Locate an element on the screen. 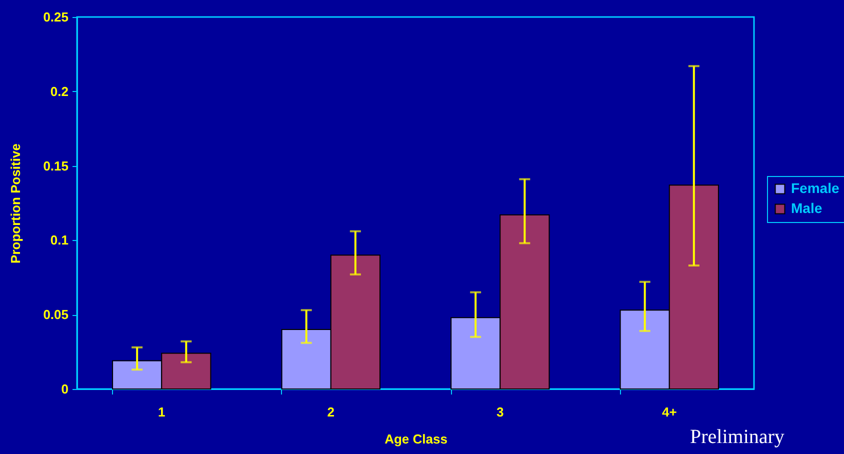 This screenshot has width=844, height=454. y-tick-label: 0.15 is located at coordinates (55, 166).